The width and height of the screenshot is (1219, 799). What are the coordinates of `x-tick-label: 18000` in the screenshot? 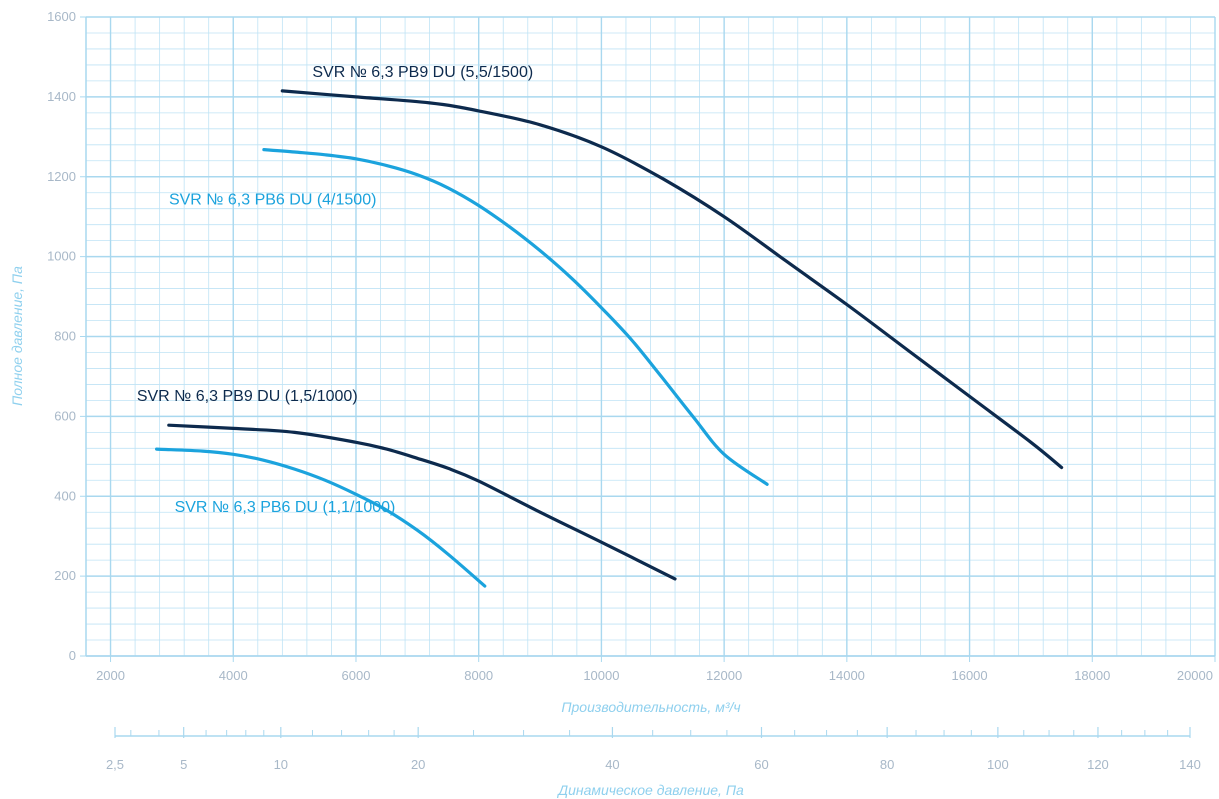 It's located at (1092, 675).